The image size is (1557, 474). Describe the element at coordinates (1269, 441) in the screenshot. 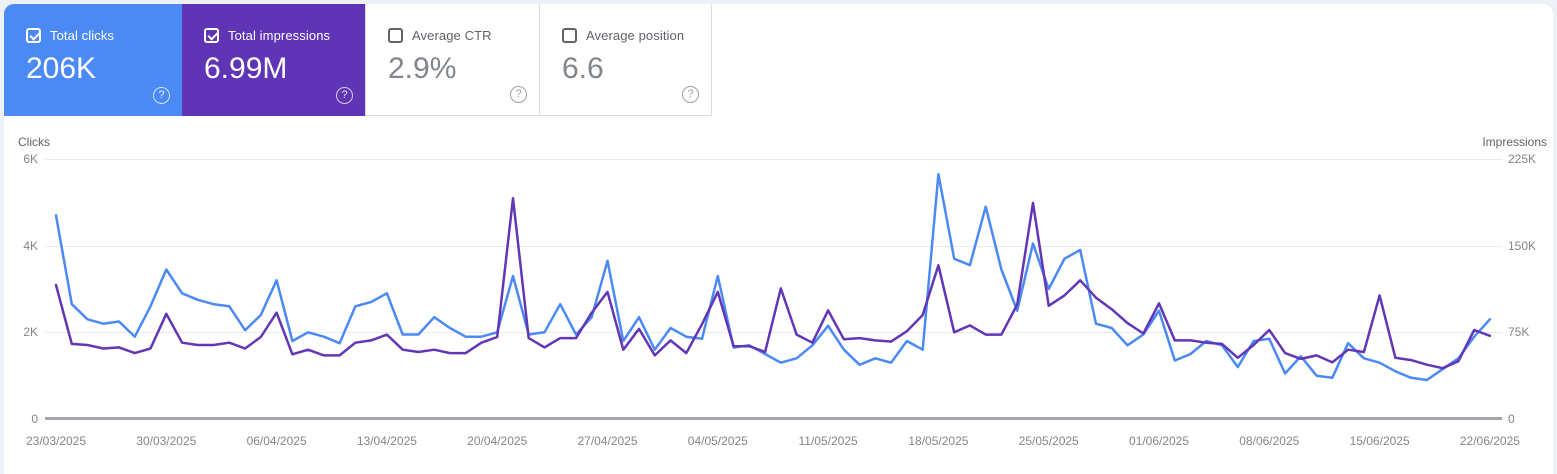

I see `date-tick: 08/06/2025` at that location.